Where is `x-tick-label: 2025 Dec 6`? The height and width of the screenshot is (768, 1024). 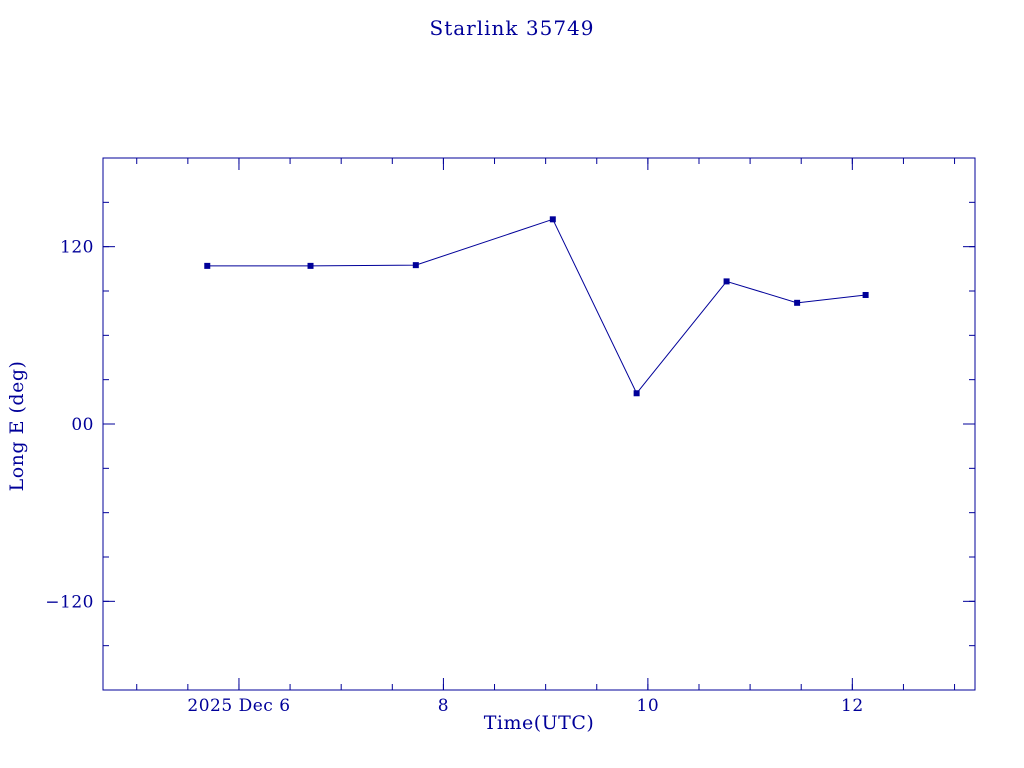
x-tick-label: 2025 Dec 6 is located at coordinates (238, 706).